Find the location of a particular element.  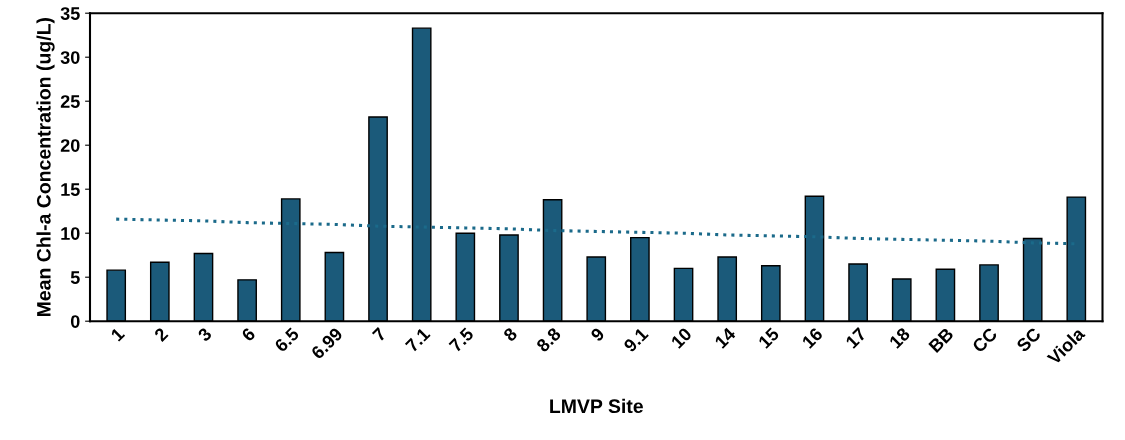

x-tick-label: 7.5 is located at coordinates (461, 339).